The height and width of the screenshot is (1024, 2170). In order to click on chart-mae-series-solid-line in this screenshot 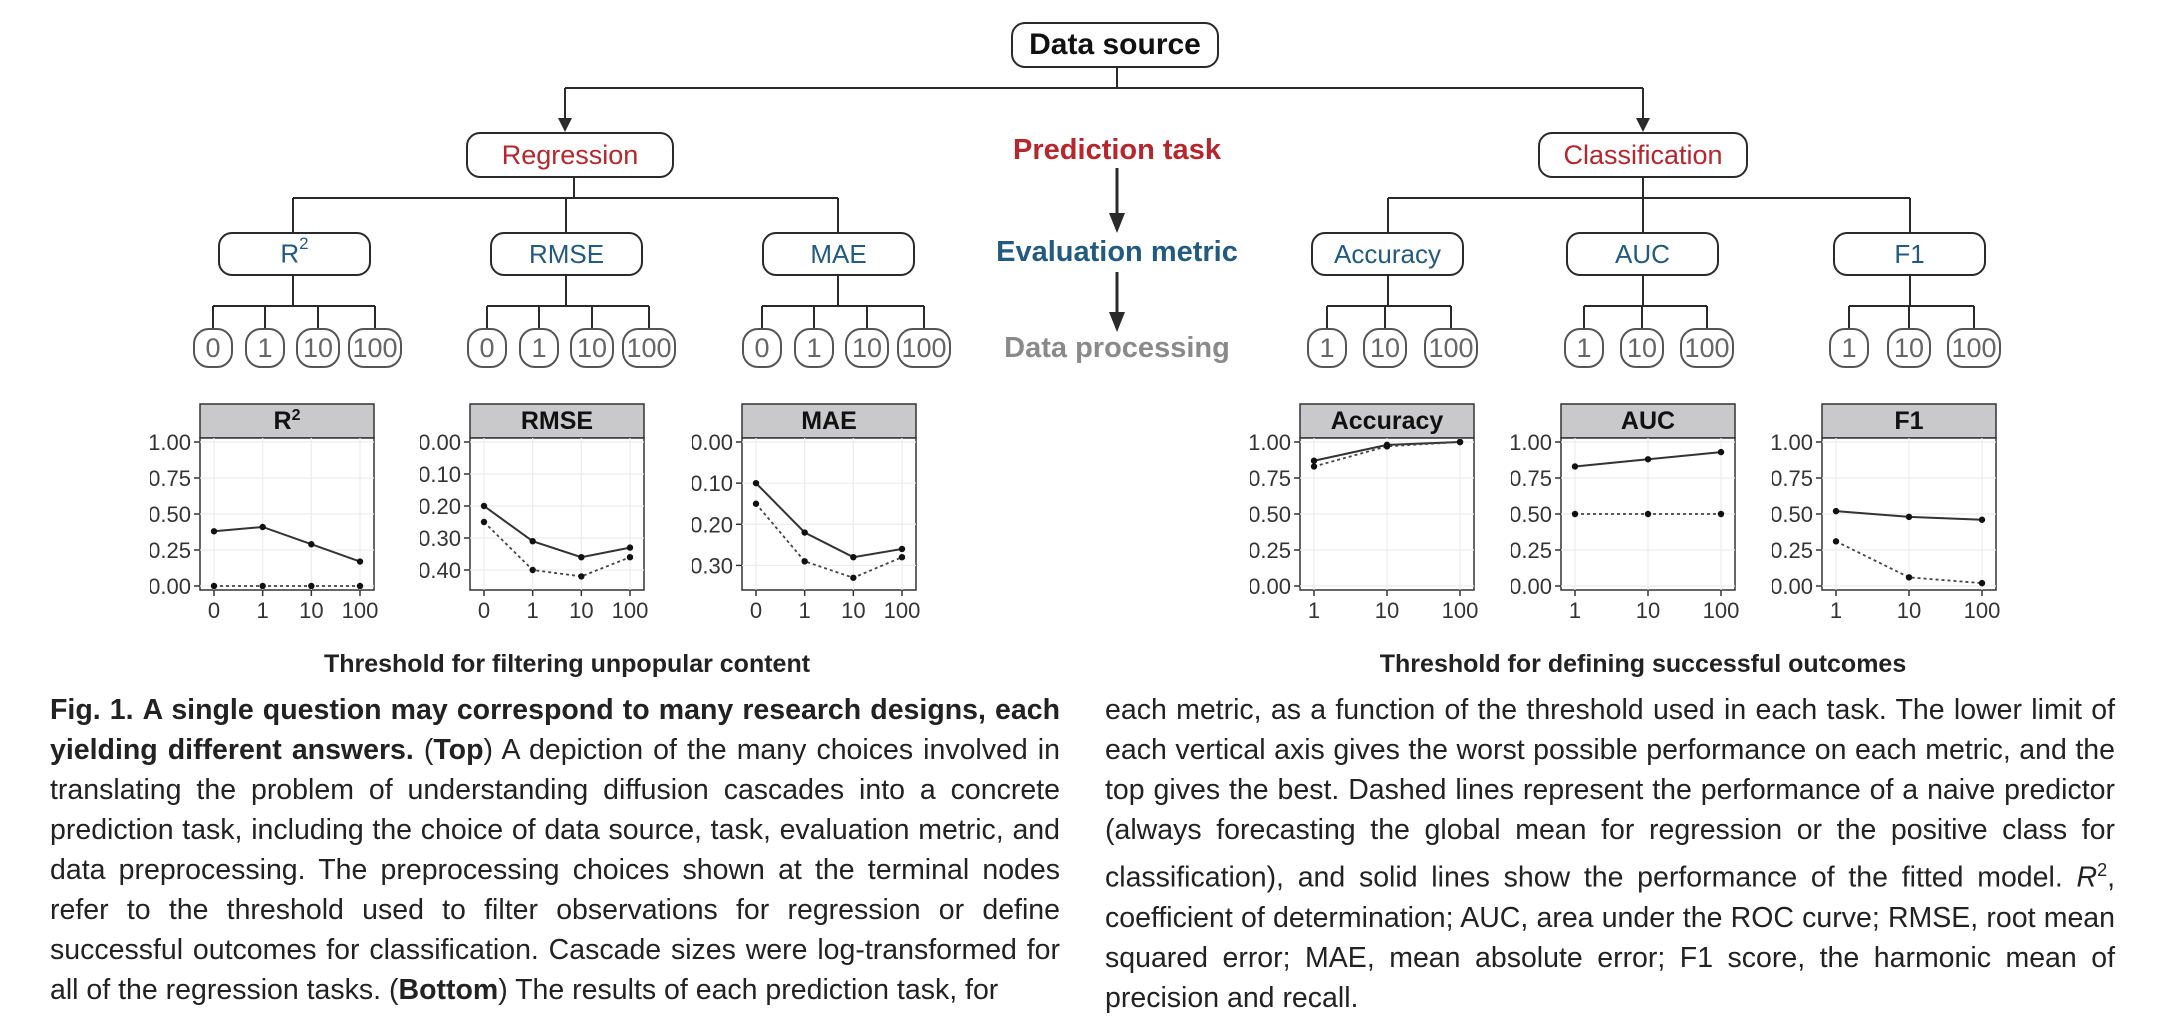, I will do `click(829, 520)`.